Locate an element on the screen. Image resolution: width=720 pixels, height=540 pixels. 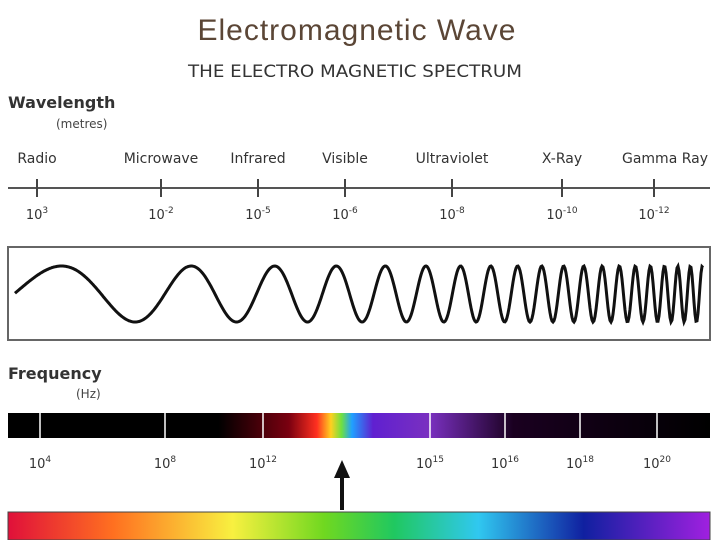
axis-label: Frequency is located at coordinates (55, 373).